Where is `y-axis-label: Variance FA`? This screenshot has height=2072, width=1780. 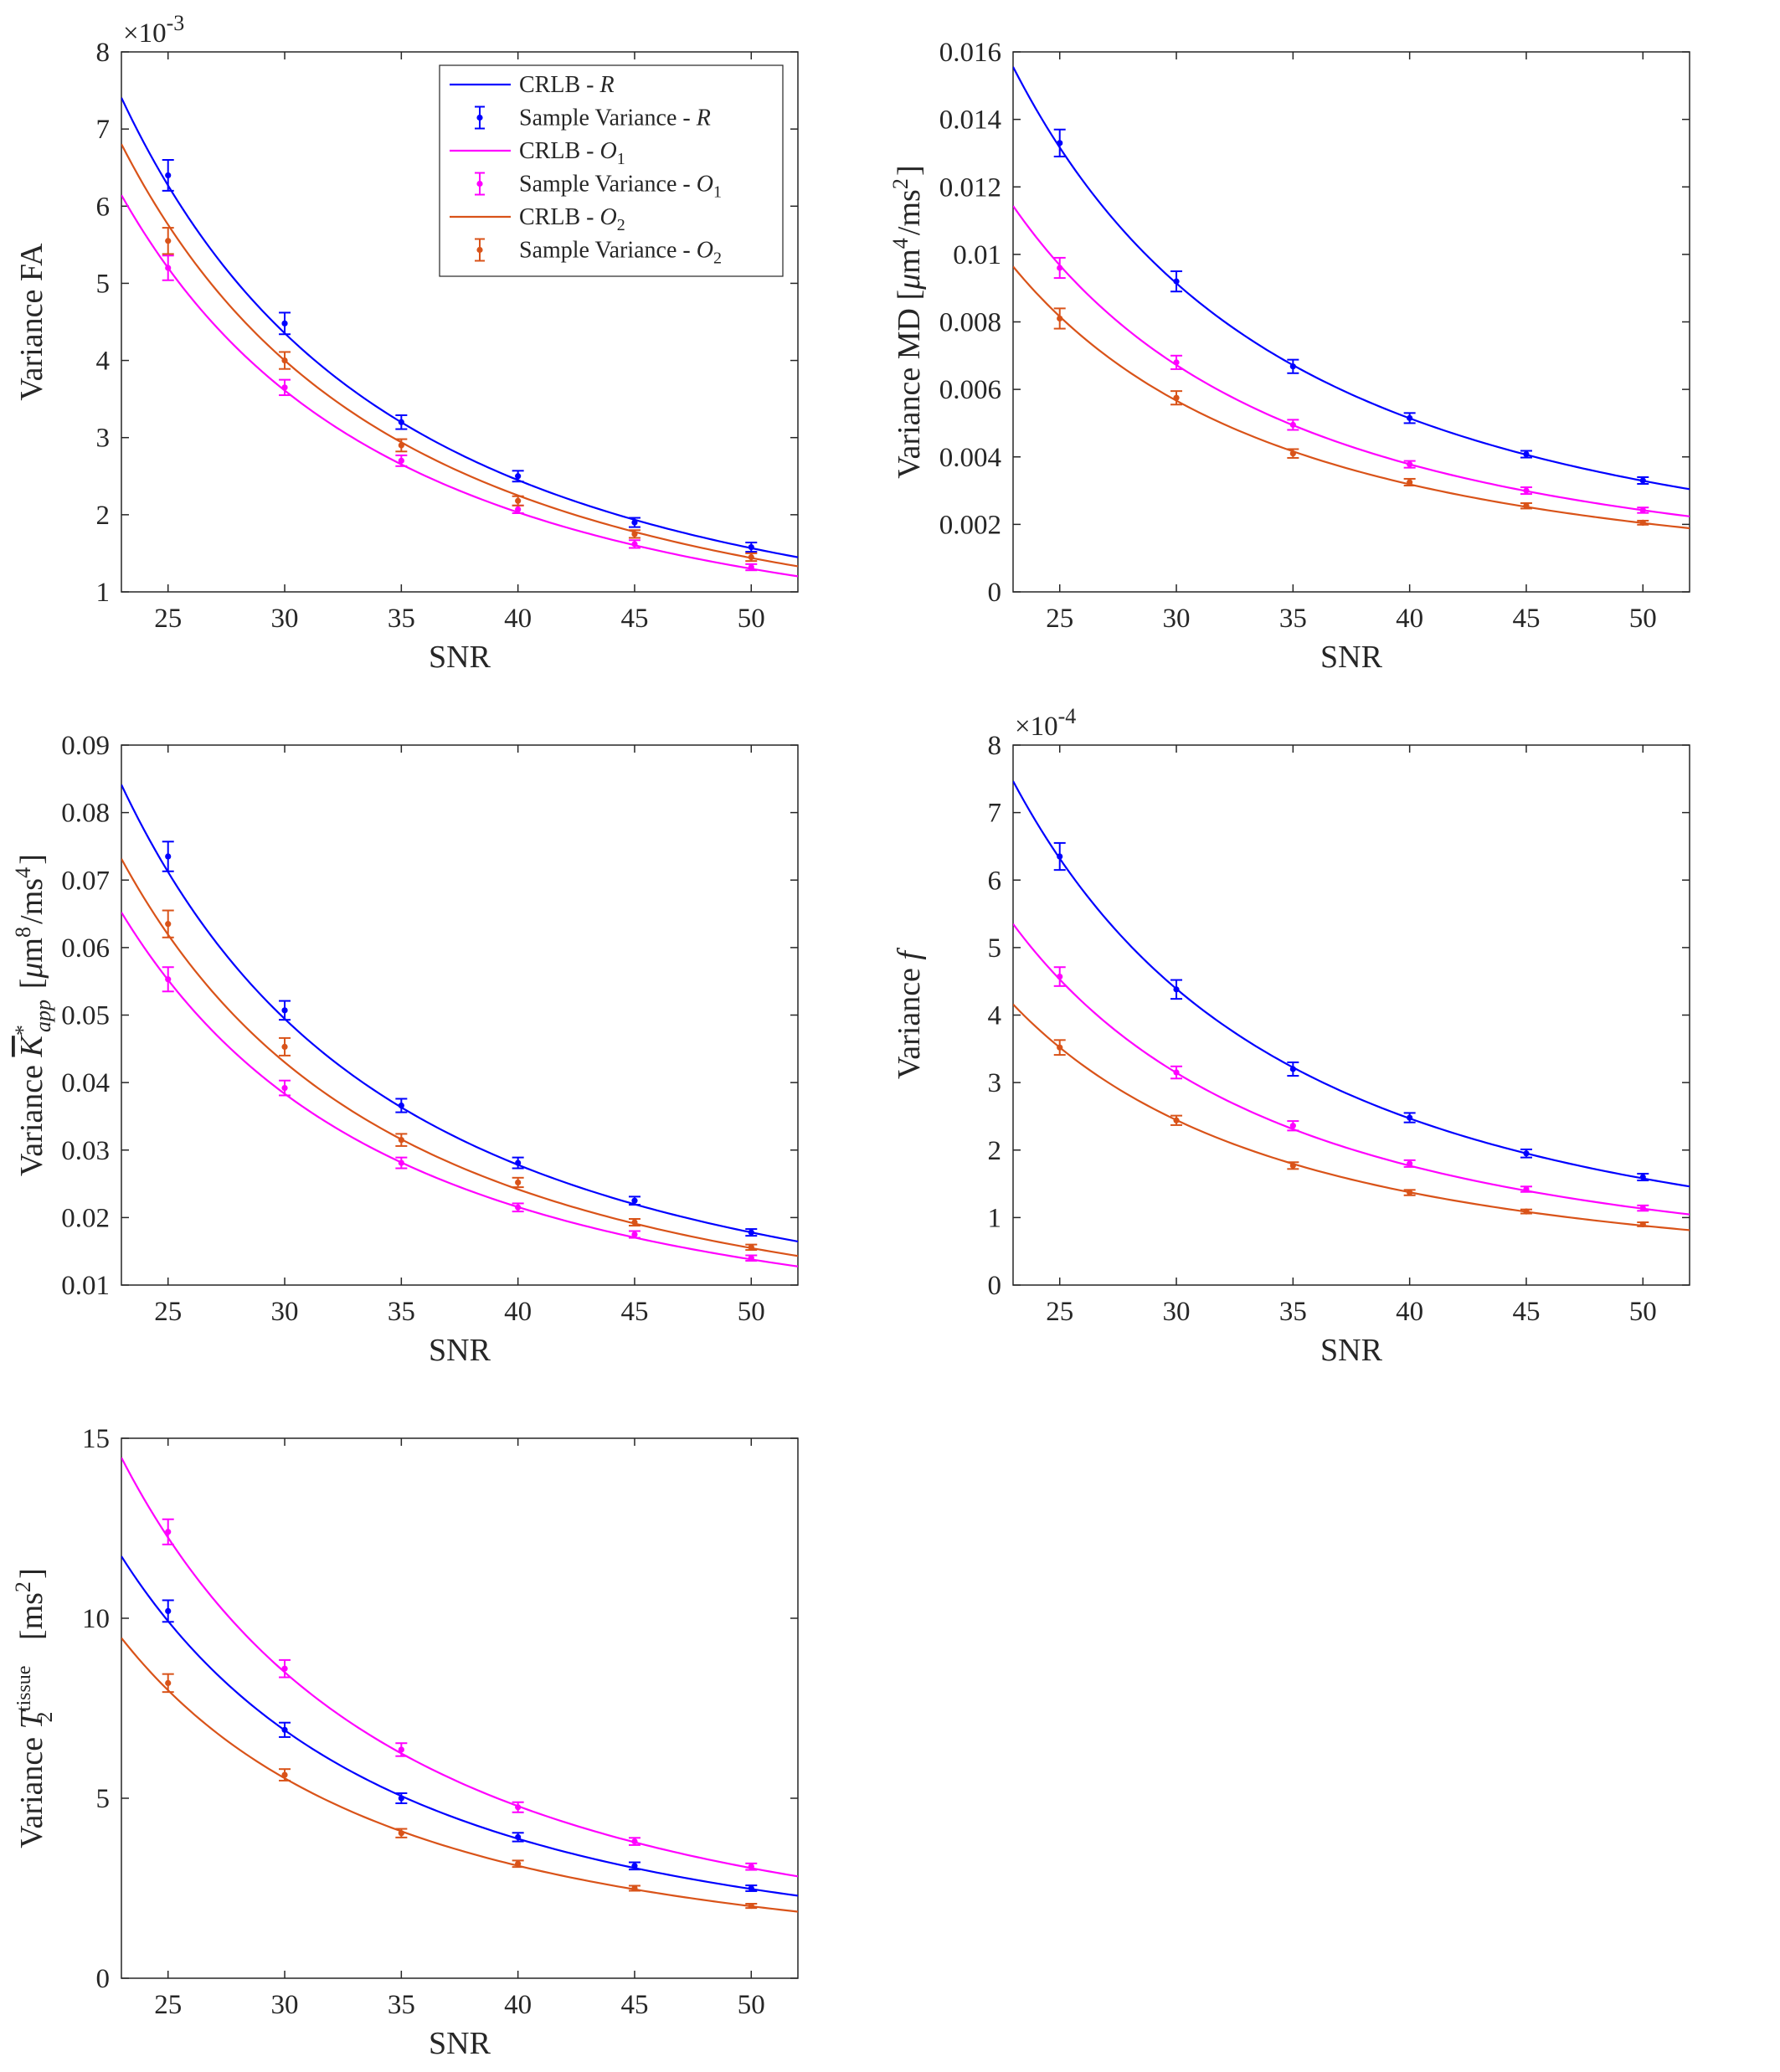
y-axis-label: Variance FA is located at coordinates (31, 322).